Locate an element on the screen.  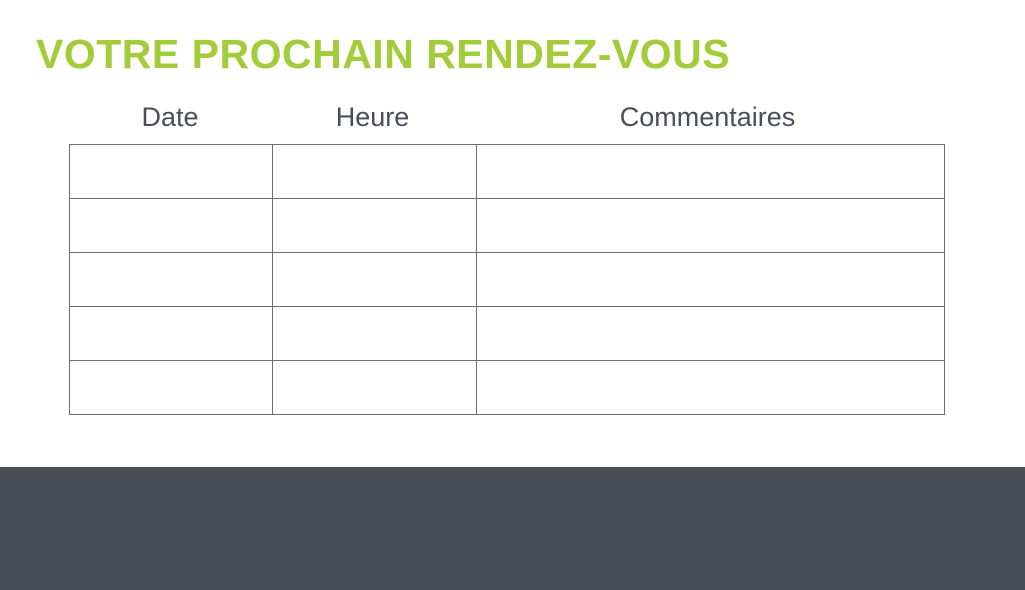
column-header-heure: Heure is located at coordinates (372, 117).